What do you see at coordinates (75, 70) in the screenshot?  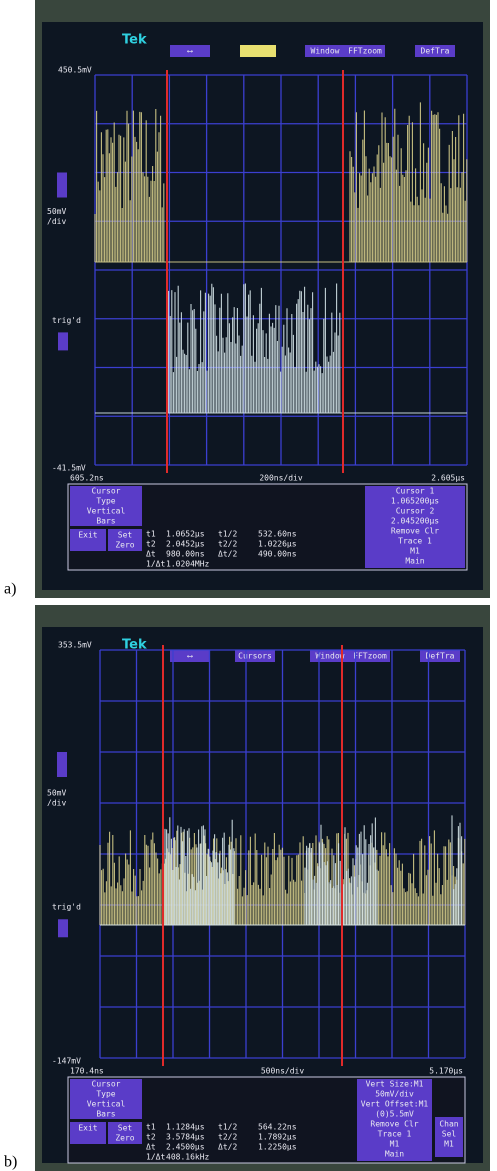 I see `top-label: 450.5mV` at bounding box center [75, 70].